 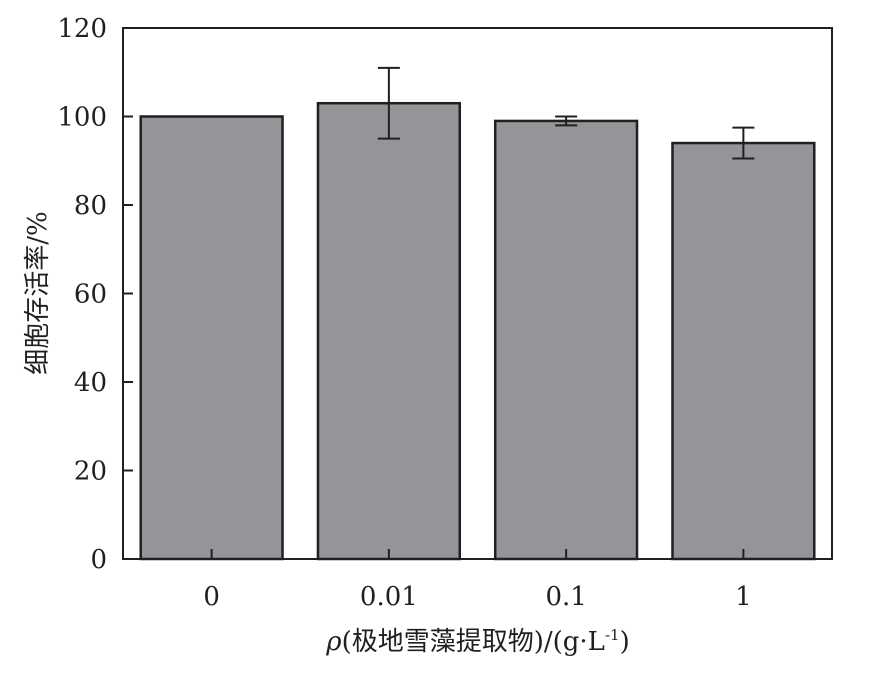 I want to click on y-tick-label-2: 40, so click(x=90, y=383).